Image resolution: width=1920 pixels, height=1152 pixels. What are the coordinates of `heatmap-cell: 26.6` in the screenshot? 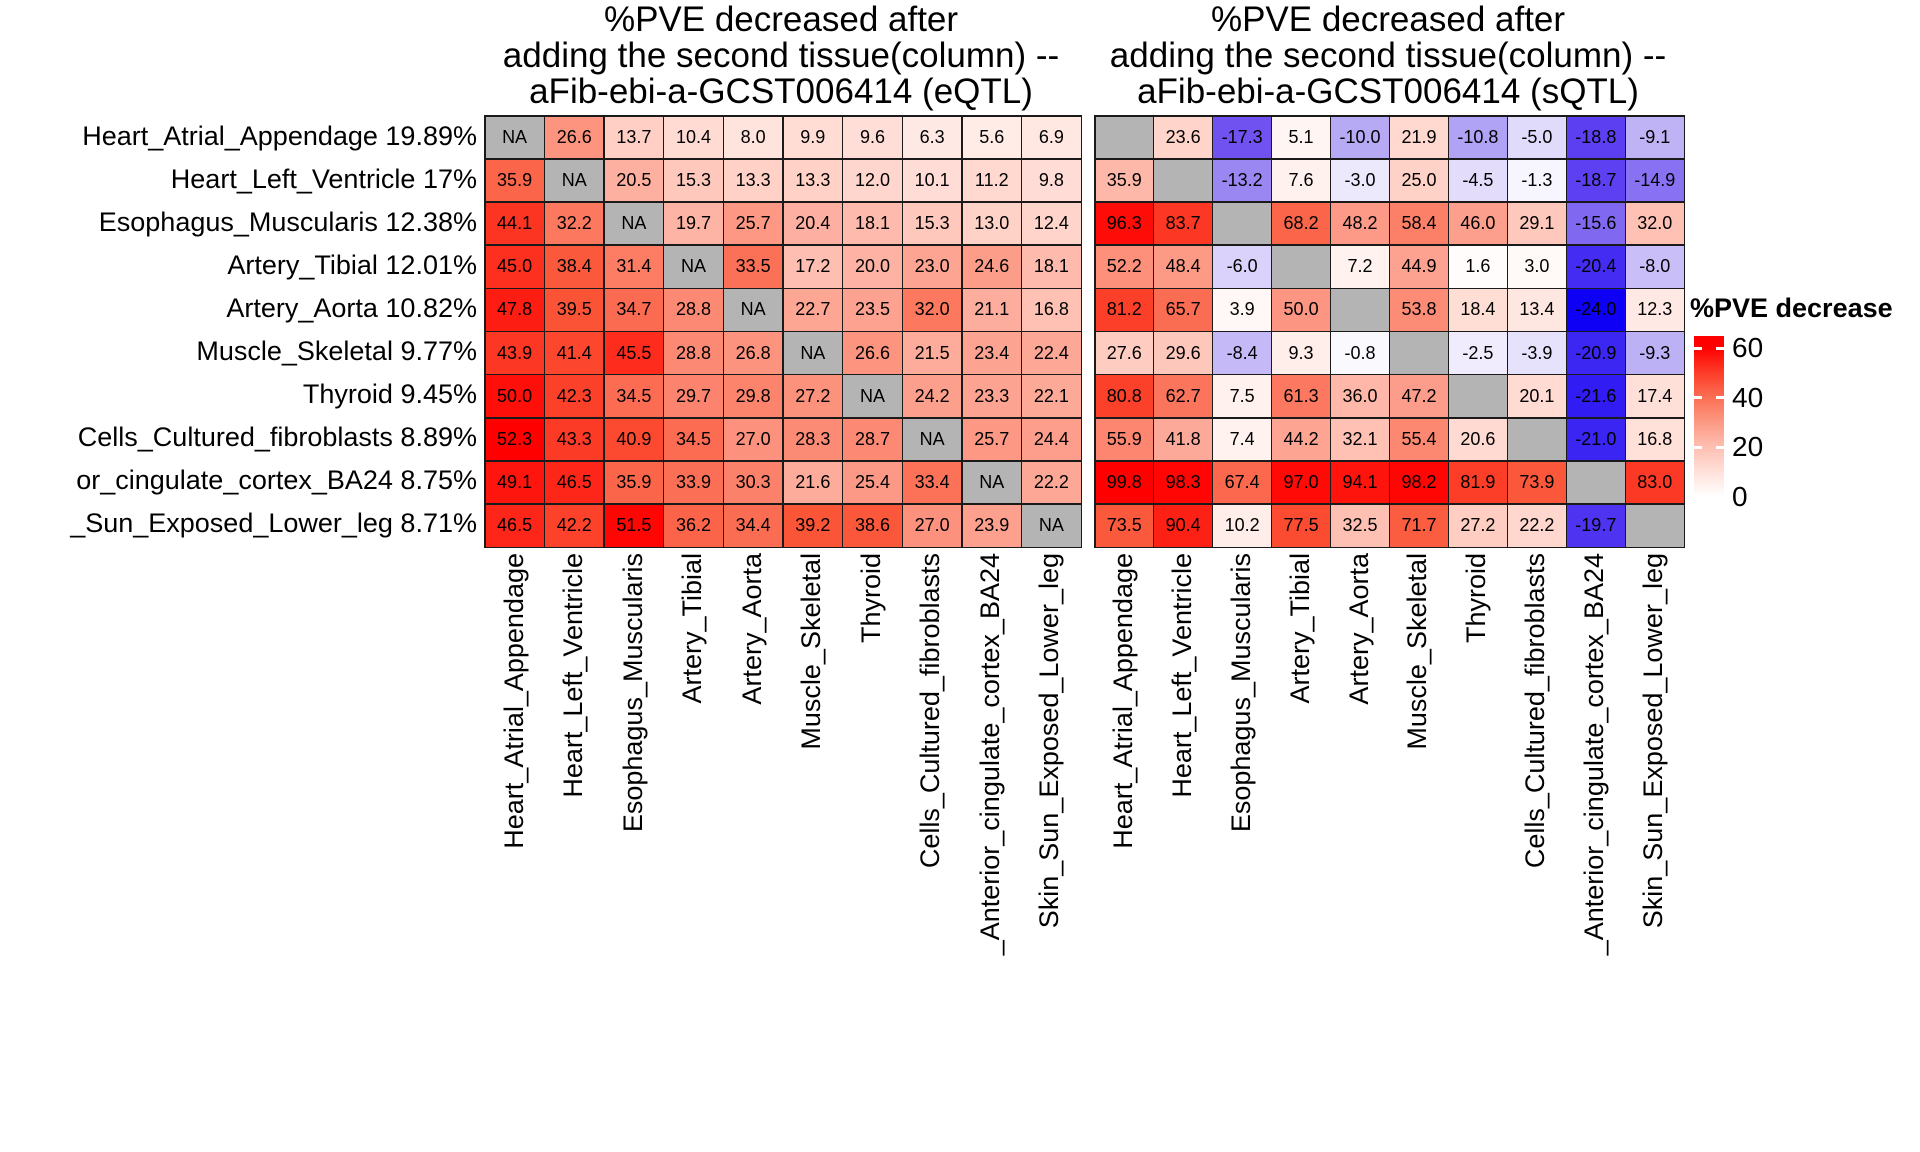 It's located at (872, 353).